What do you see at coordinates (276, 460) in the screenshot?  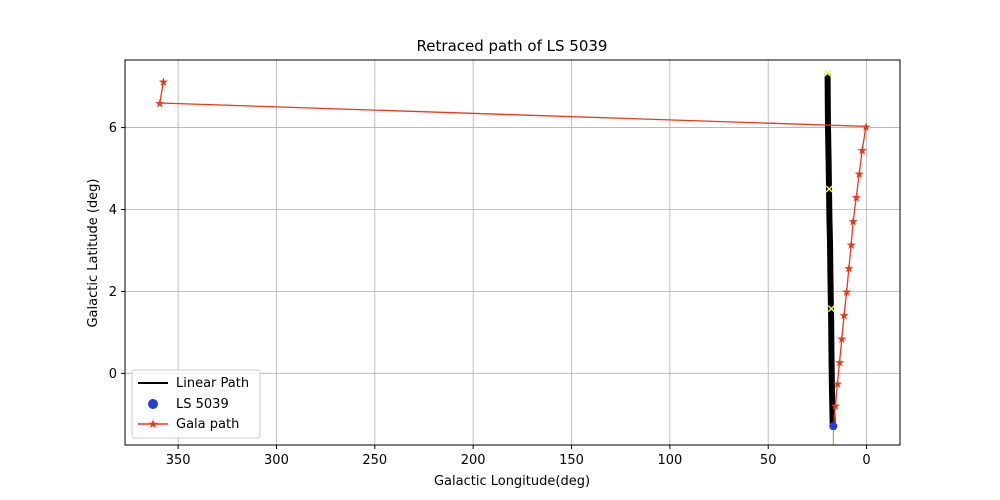 I see `x-tick-label: 300` at bounding box center [276, 460].